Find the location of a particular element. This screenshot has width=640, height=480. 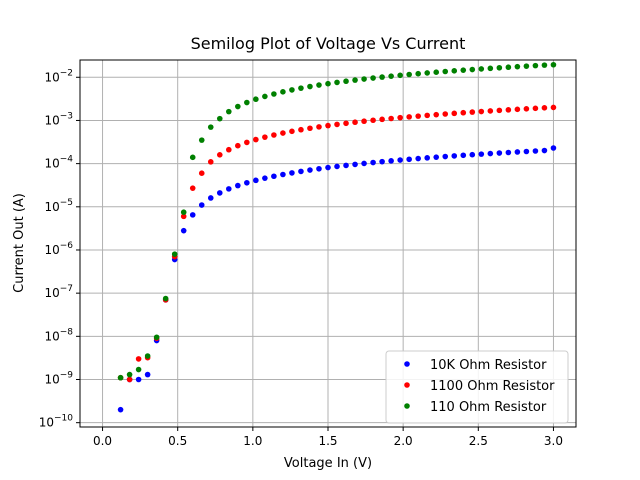

y-tick-exponent: −8 is located at coordinates (67, 332).